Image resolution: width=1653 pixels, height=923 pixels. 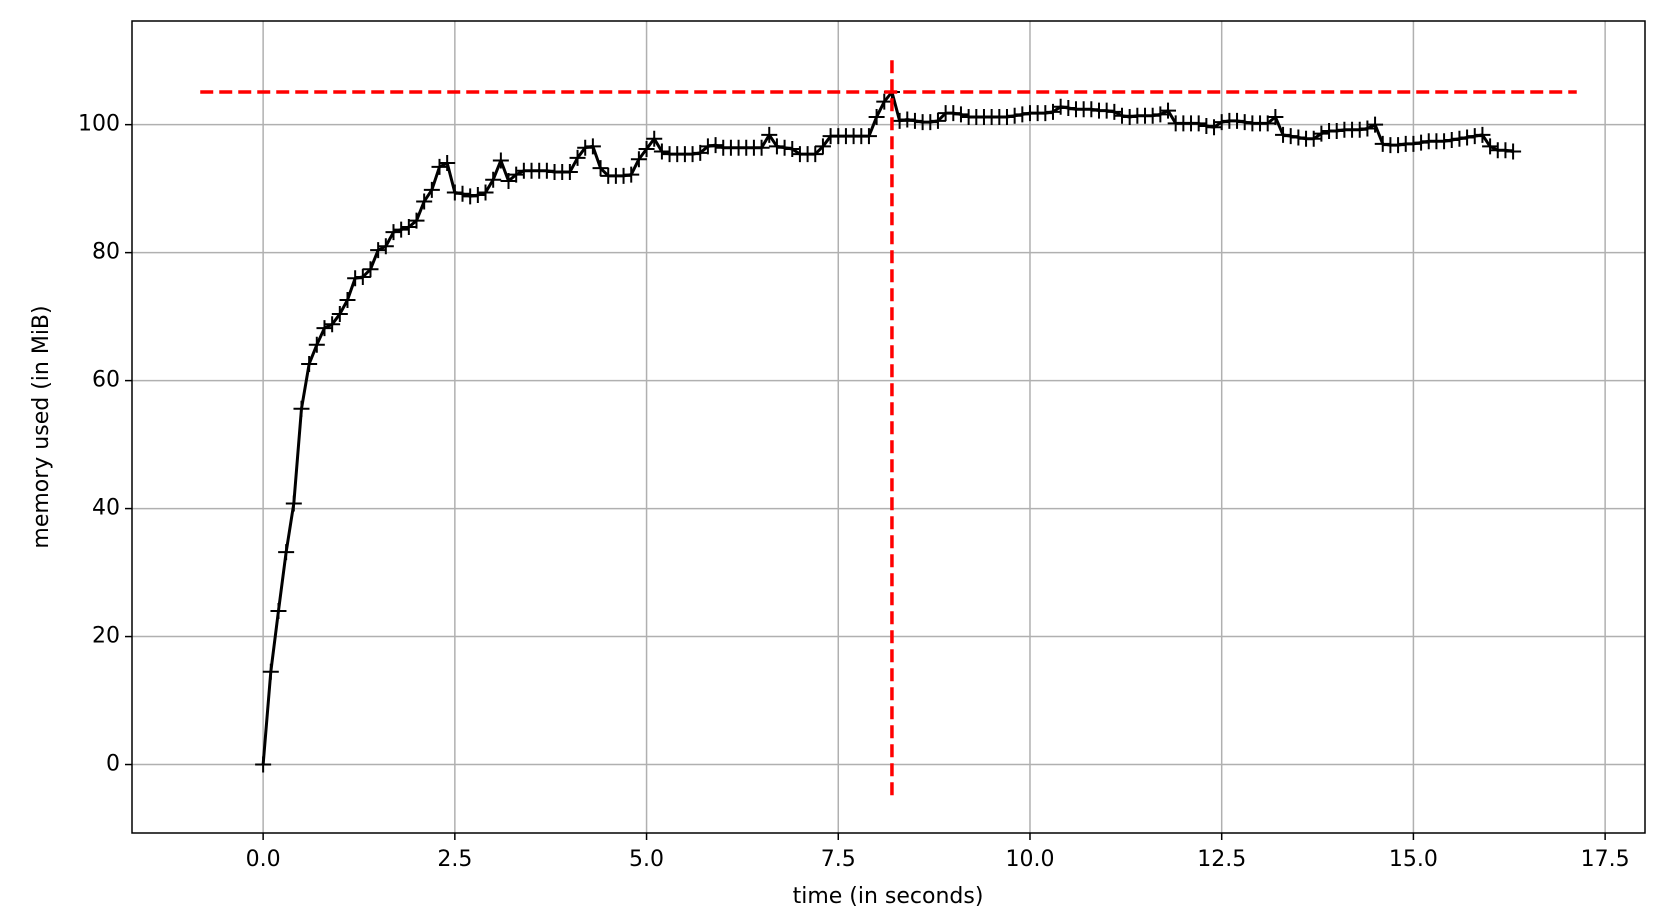 What do you see at coordinates (838, 859) in the screenshot?
I see `x-tick-label: 7.5` at bounding box center [838, 859].